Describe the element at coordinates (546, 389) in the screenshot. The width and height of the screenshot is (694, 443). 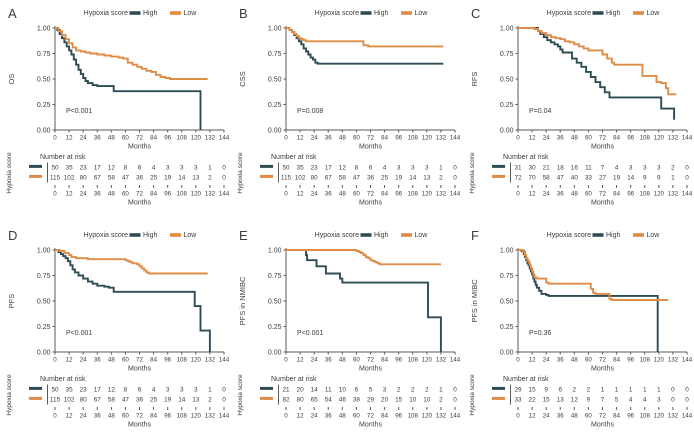
I see `risk-count-high: 9` at that location.